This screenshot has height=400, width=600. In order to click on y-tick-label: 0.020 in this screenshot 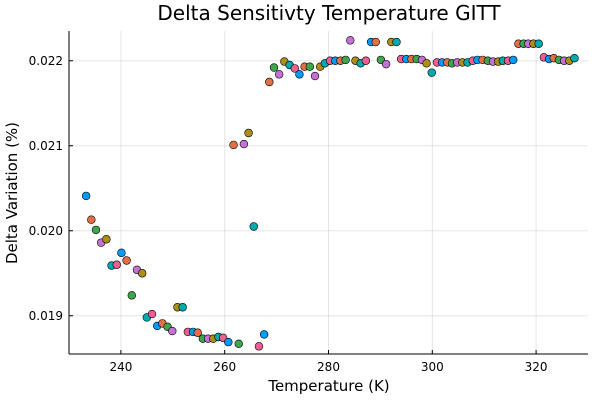, I will do `click(46, 231)`.